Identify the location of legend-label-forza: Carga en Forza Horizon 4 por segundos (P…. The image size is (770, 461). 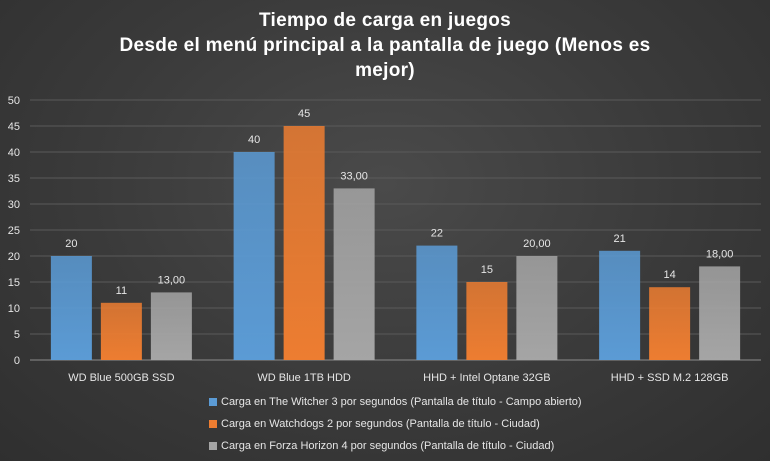
(388, 446).